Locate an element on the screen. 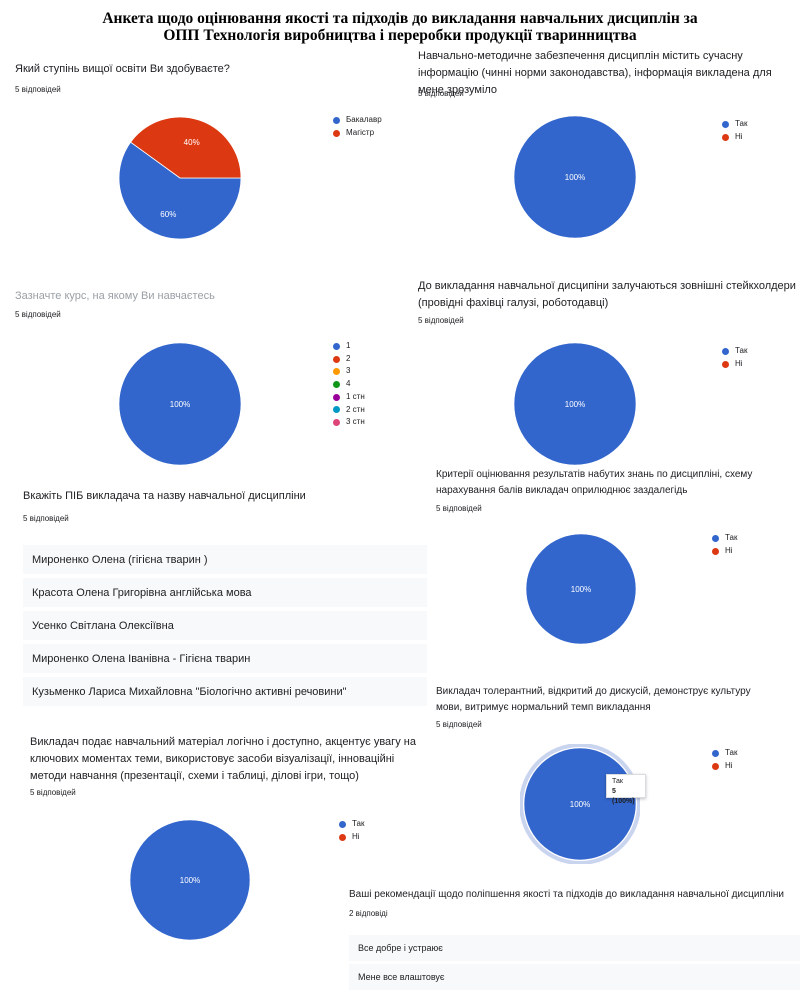  legend-q2: Так Ні is located at coordinates (734, 130).